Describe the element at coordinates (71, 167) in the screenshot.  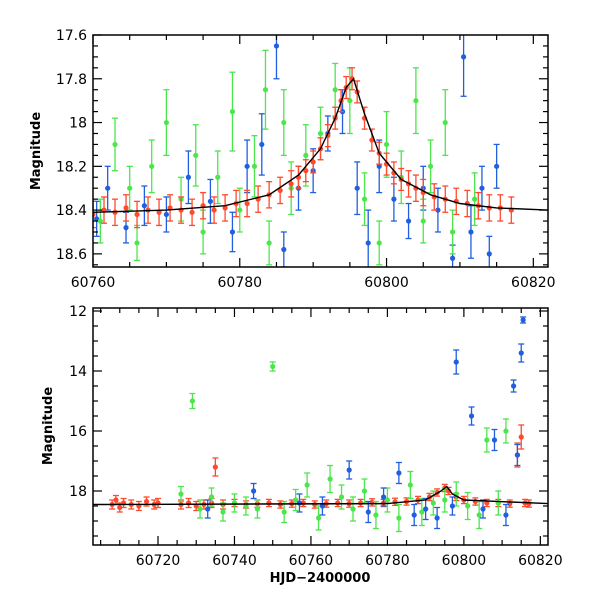
I see `top-y-tick-label: 18.2` at that location.